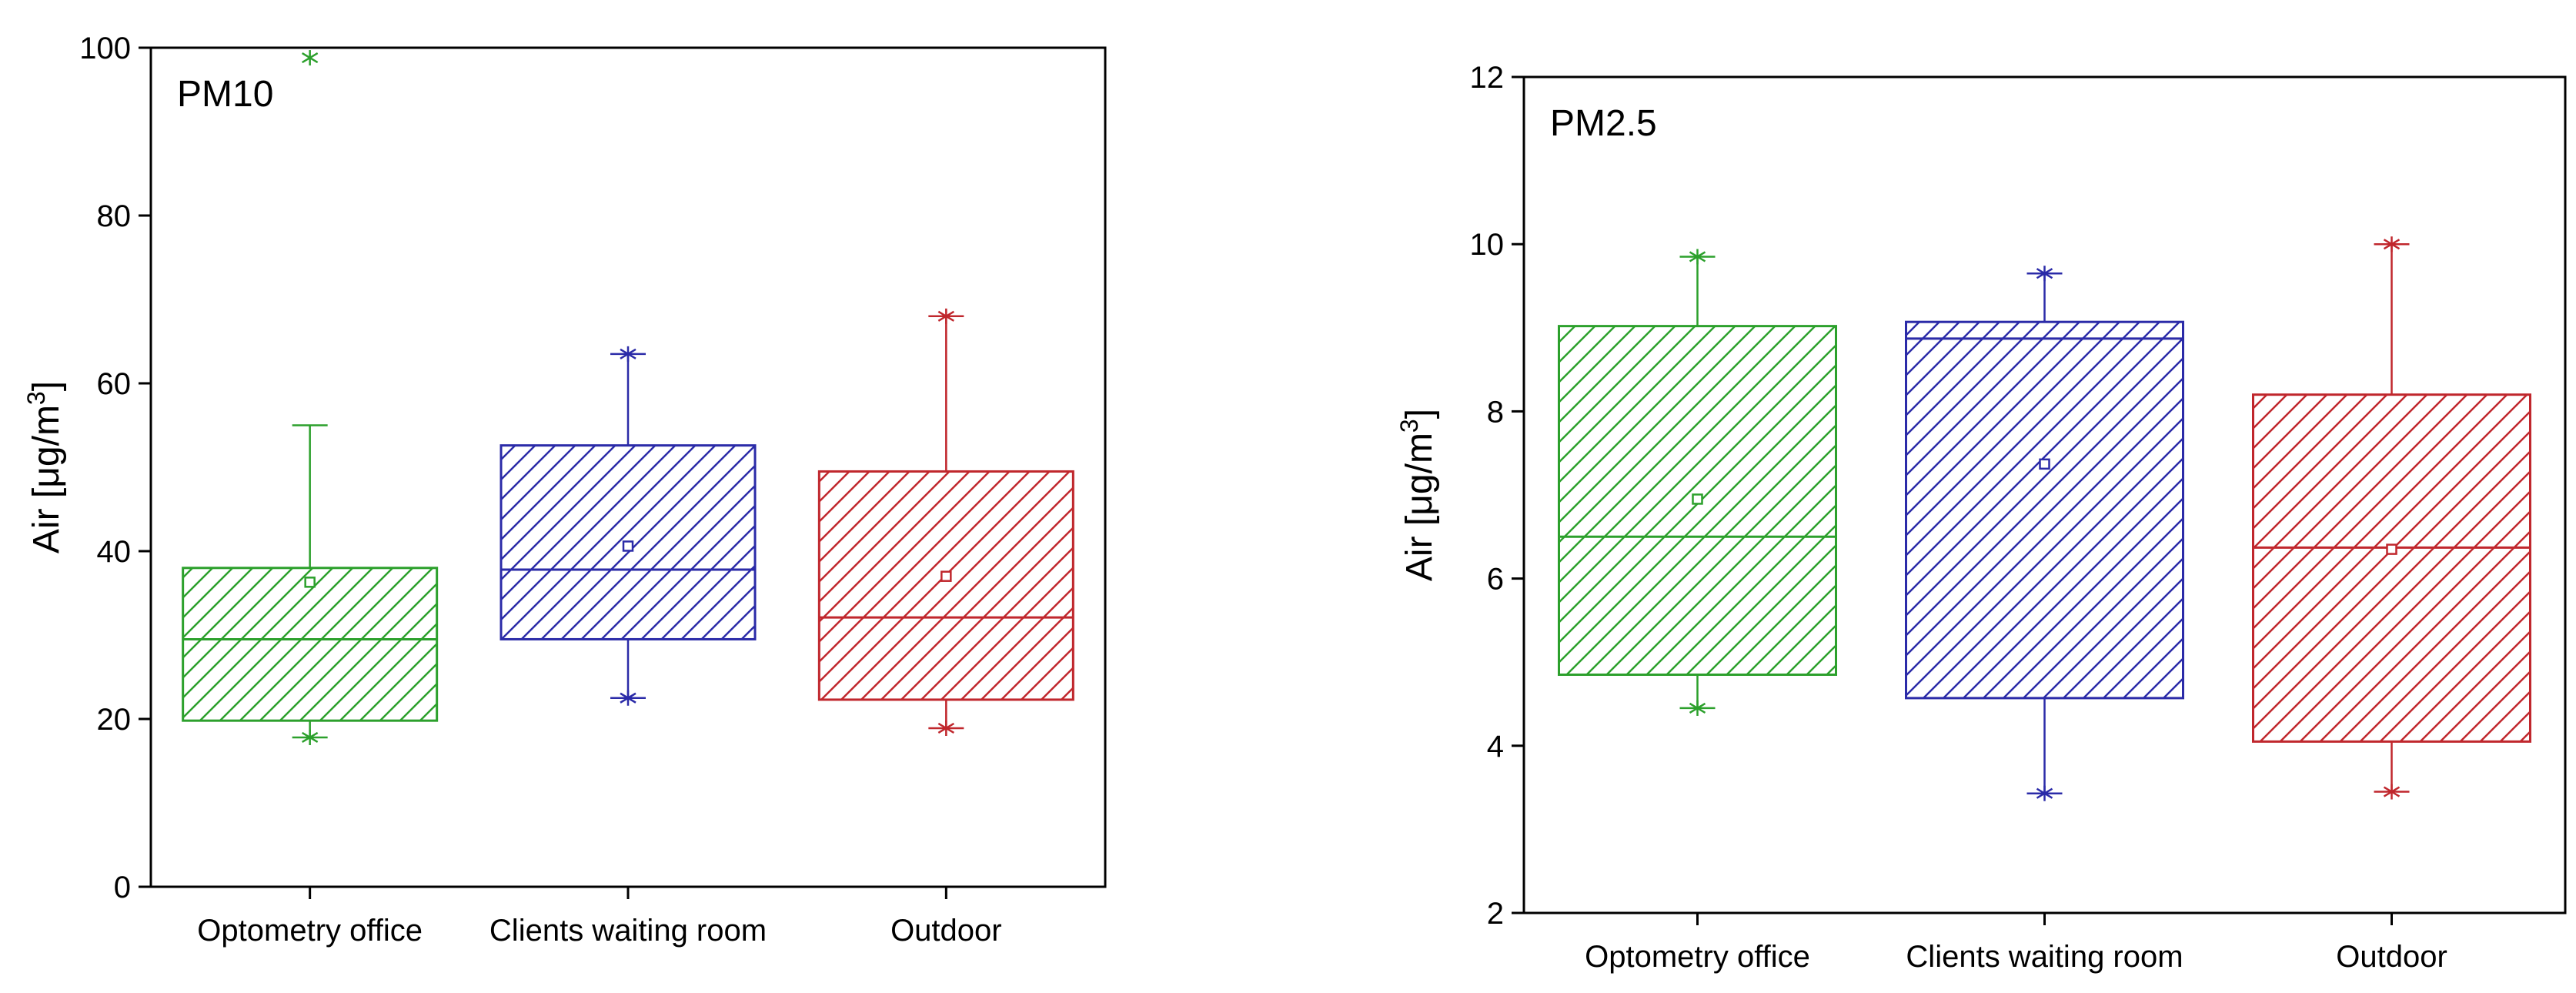  Describe the element at coordinates (114, 720) in the screenshot. I see `y-tick-label: 20` at that location.